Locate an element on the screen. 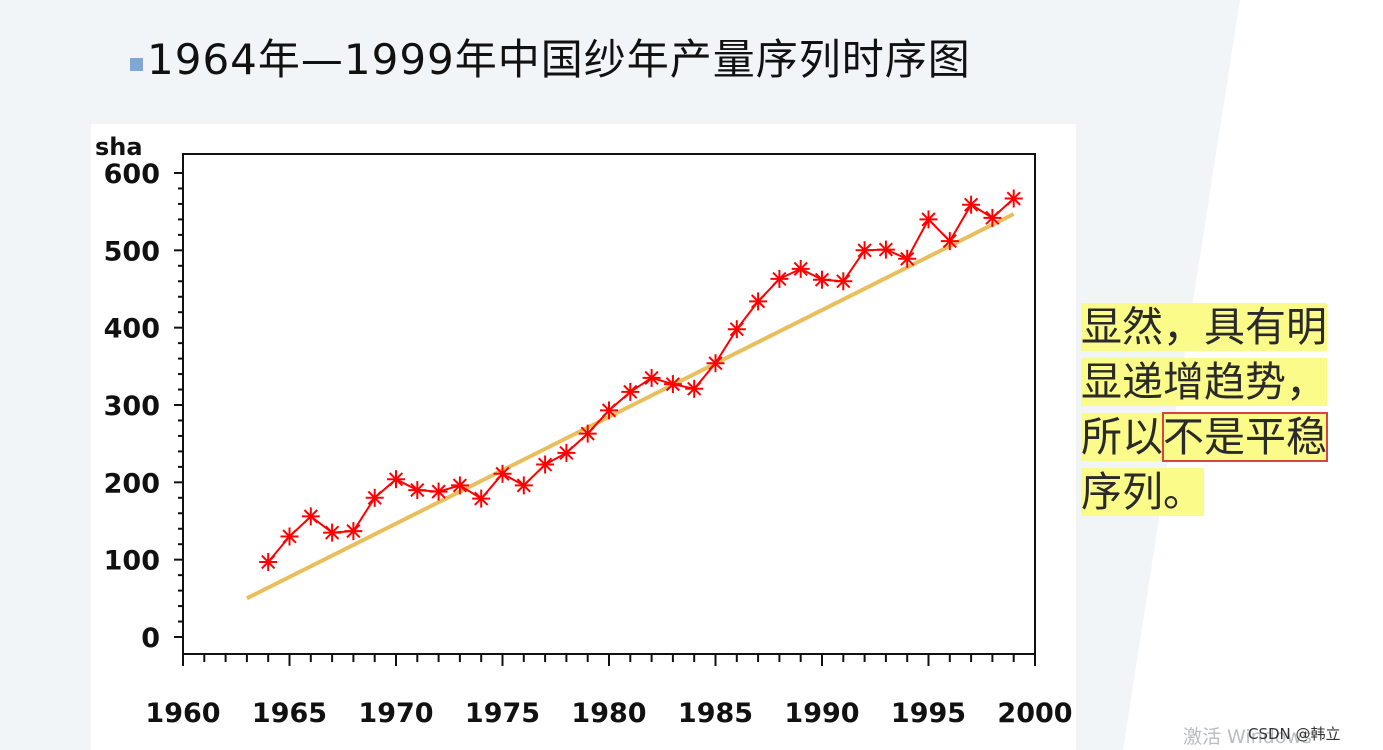 Image resolution: width=1383 pixels, height=750 pixels. note-line-2: 显递增趋势， is located at coordinates (1204, 382).